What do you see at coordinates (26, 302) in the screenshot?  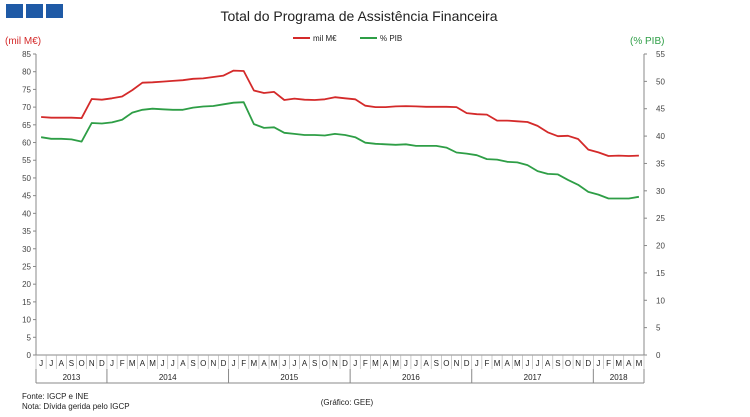 I see `y-tick-label-left: 15` at bounding box center [26, 302].